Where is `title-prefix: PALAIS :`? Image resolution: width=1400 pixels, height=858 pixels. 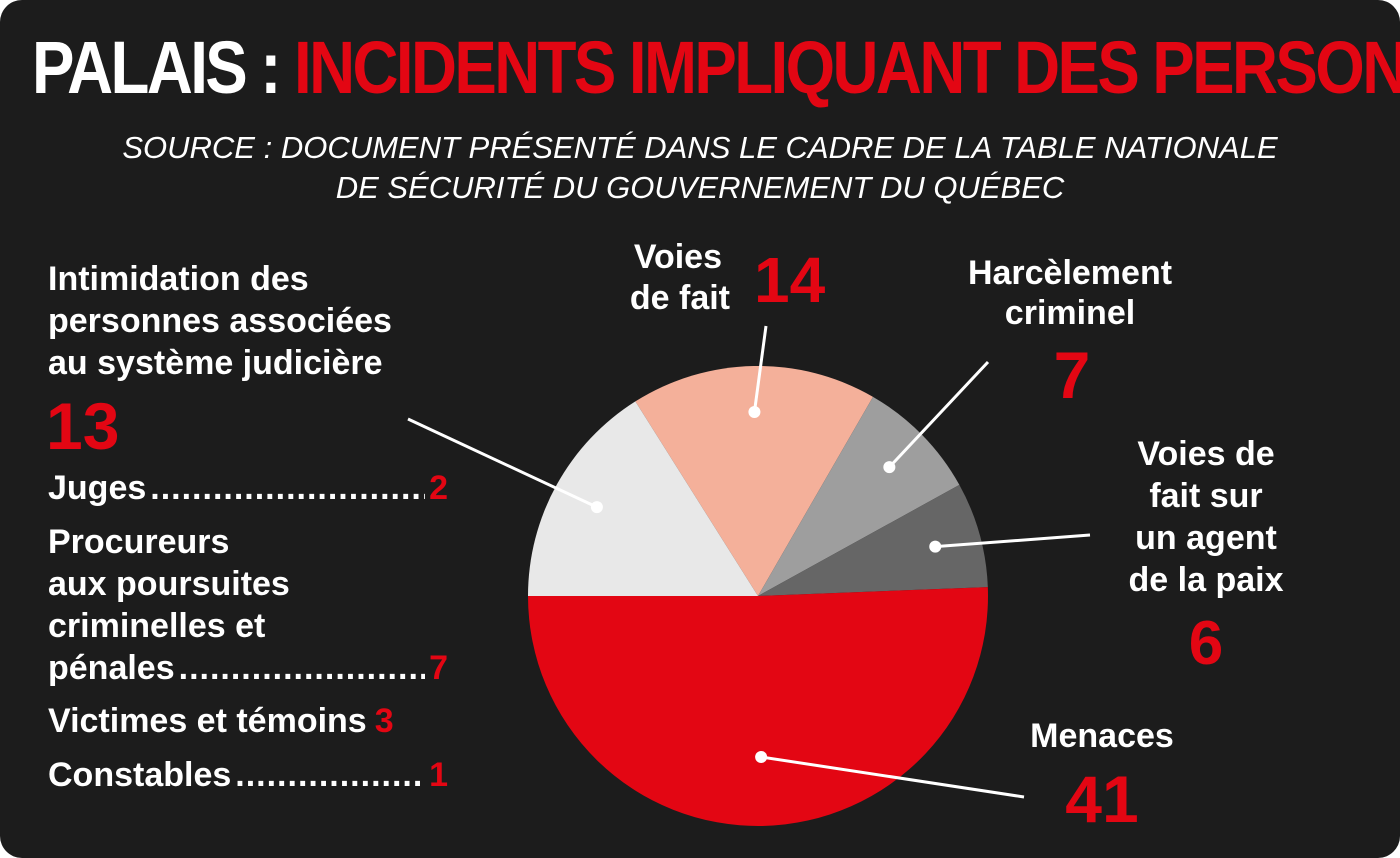 title-prefix: PALAIS : is located at coordinates (156, 67).